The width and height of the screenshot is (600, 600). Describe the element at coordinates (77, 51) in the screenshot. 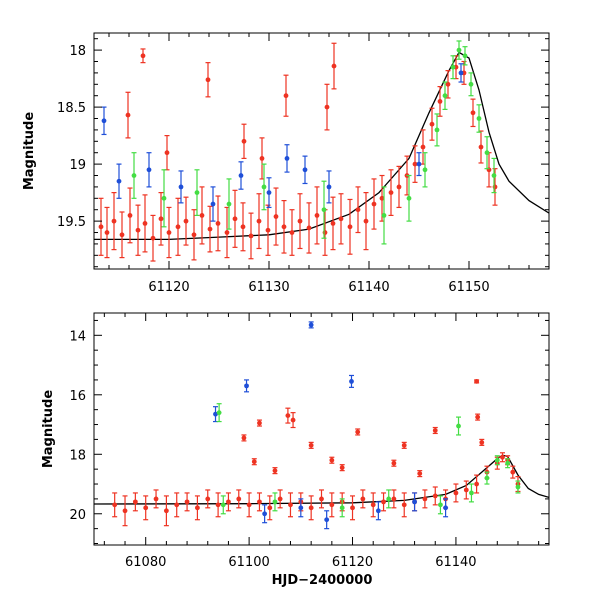

I see `top-y-tick-label: 18` at that location.